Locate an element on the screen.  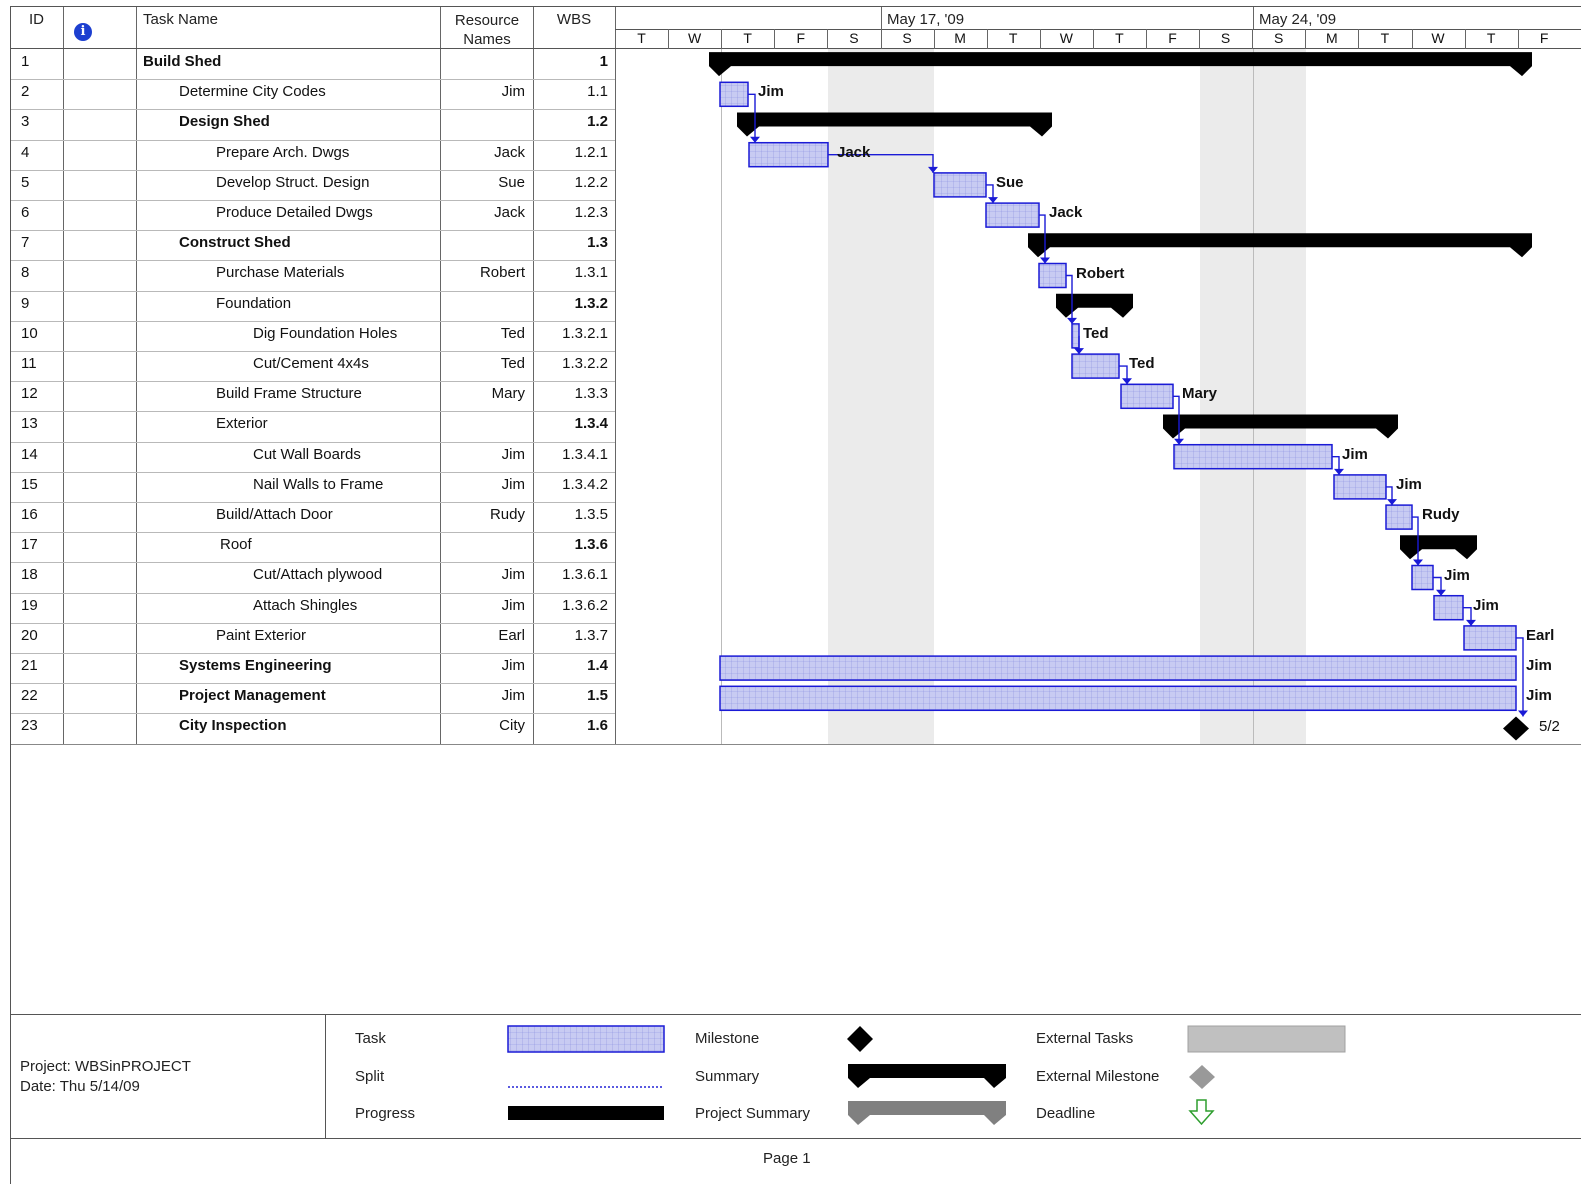
task-name: Exterior is located at coordinates (242, 424).